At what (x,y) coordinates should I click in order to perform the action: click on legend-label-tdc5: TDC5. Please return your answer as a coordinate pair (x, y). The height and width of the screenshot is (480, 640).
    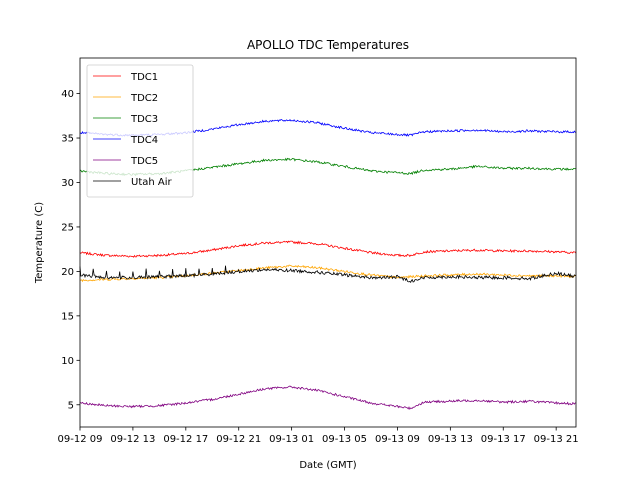
    Looking at the image, I should click on (144, 161).